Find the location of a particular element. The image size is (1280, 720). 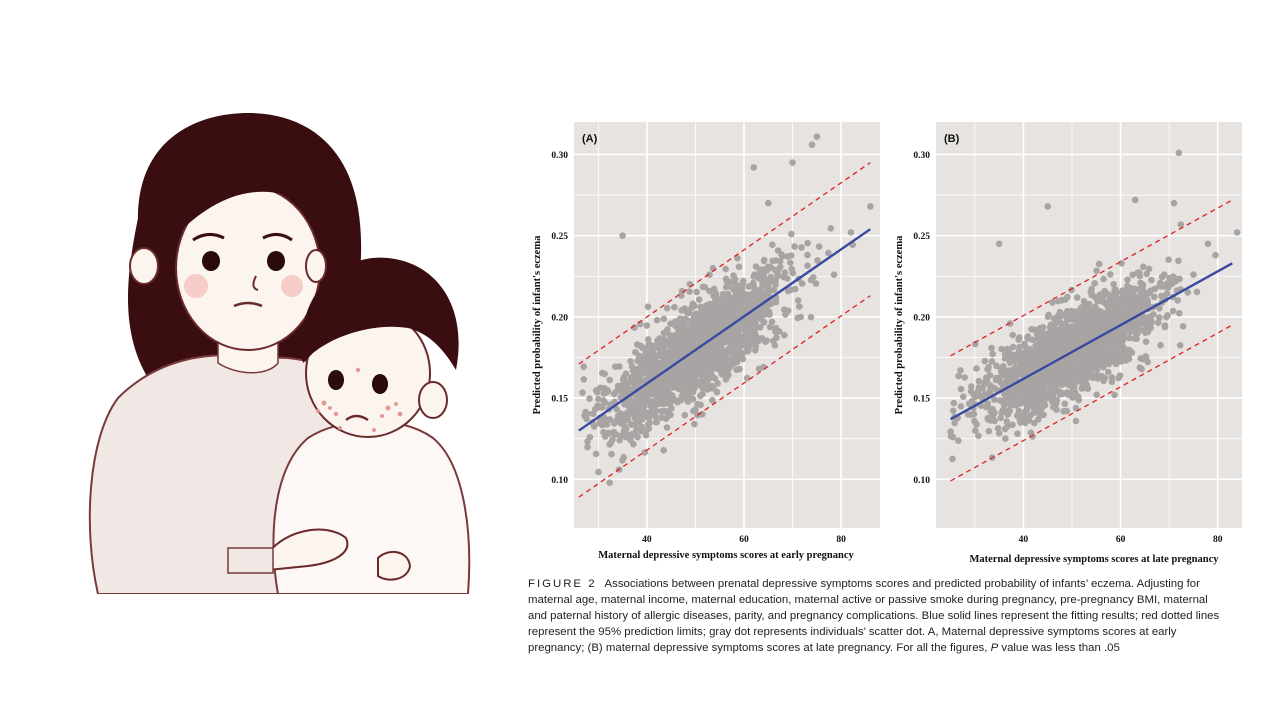

y-tick-label: 0.25 is located at coordinates (559, 237).